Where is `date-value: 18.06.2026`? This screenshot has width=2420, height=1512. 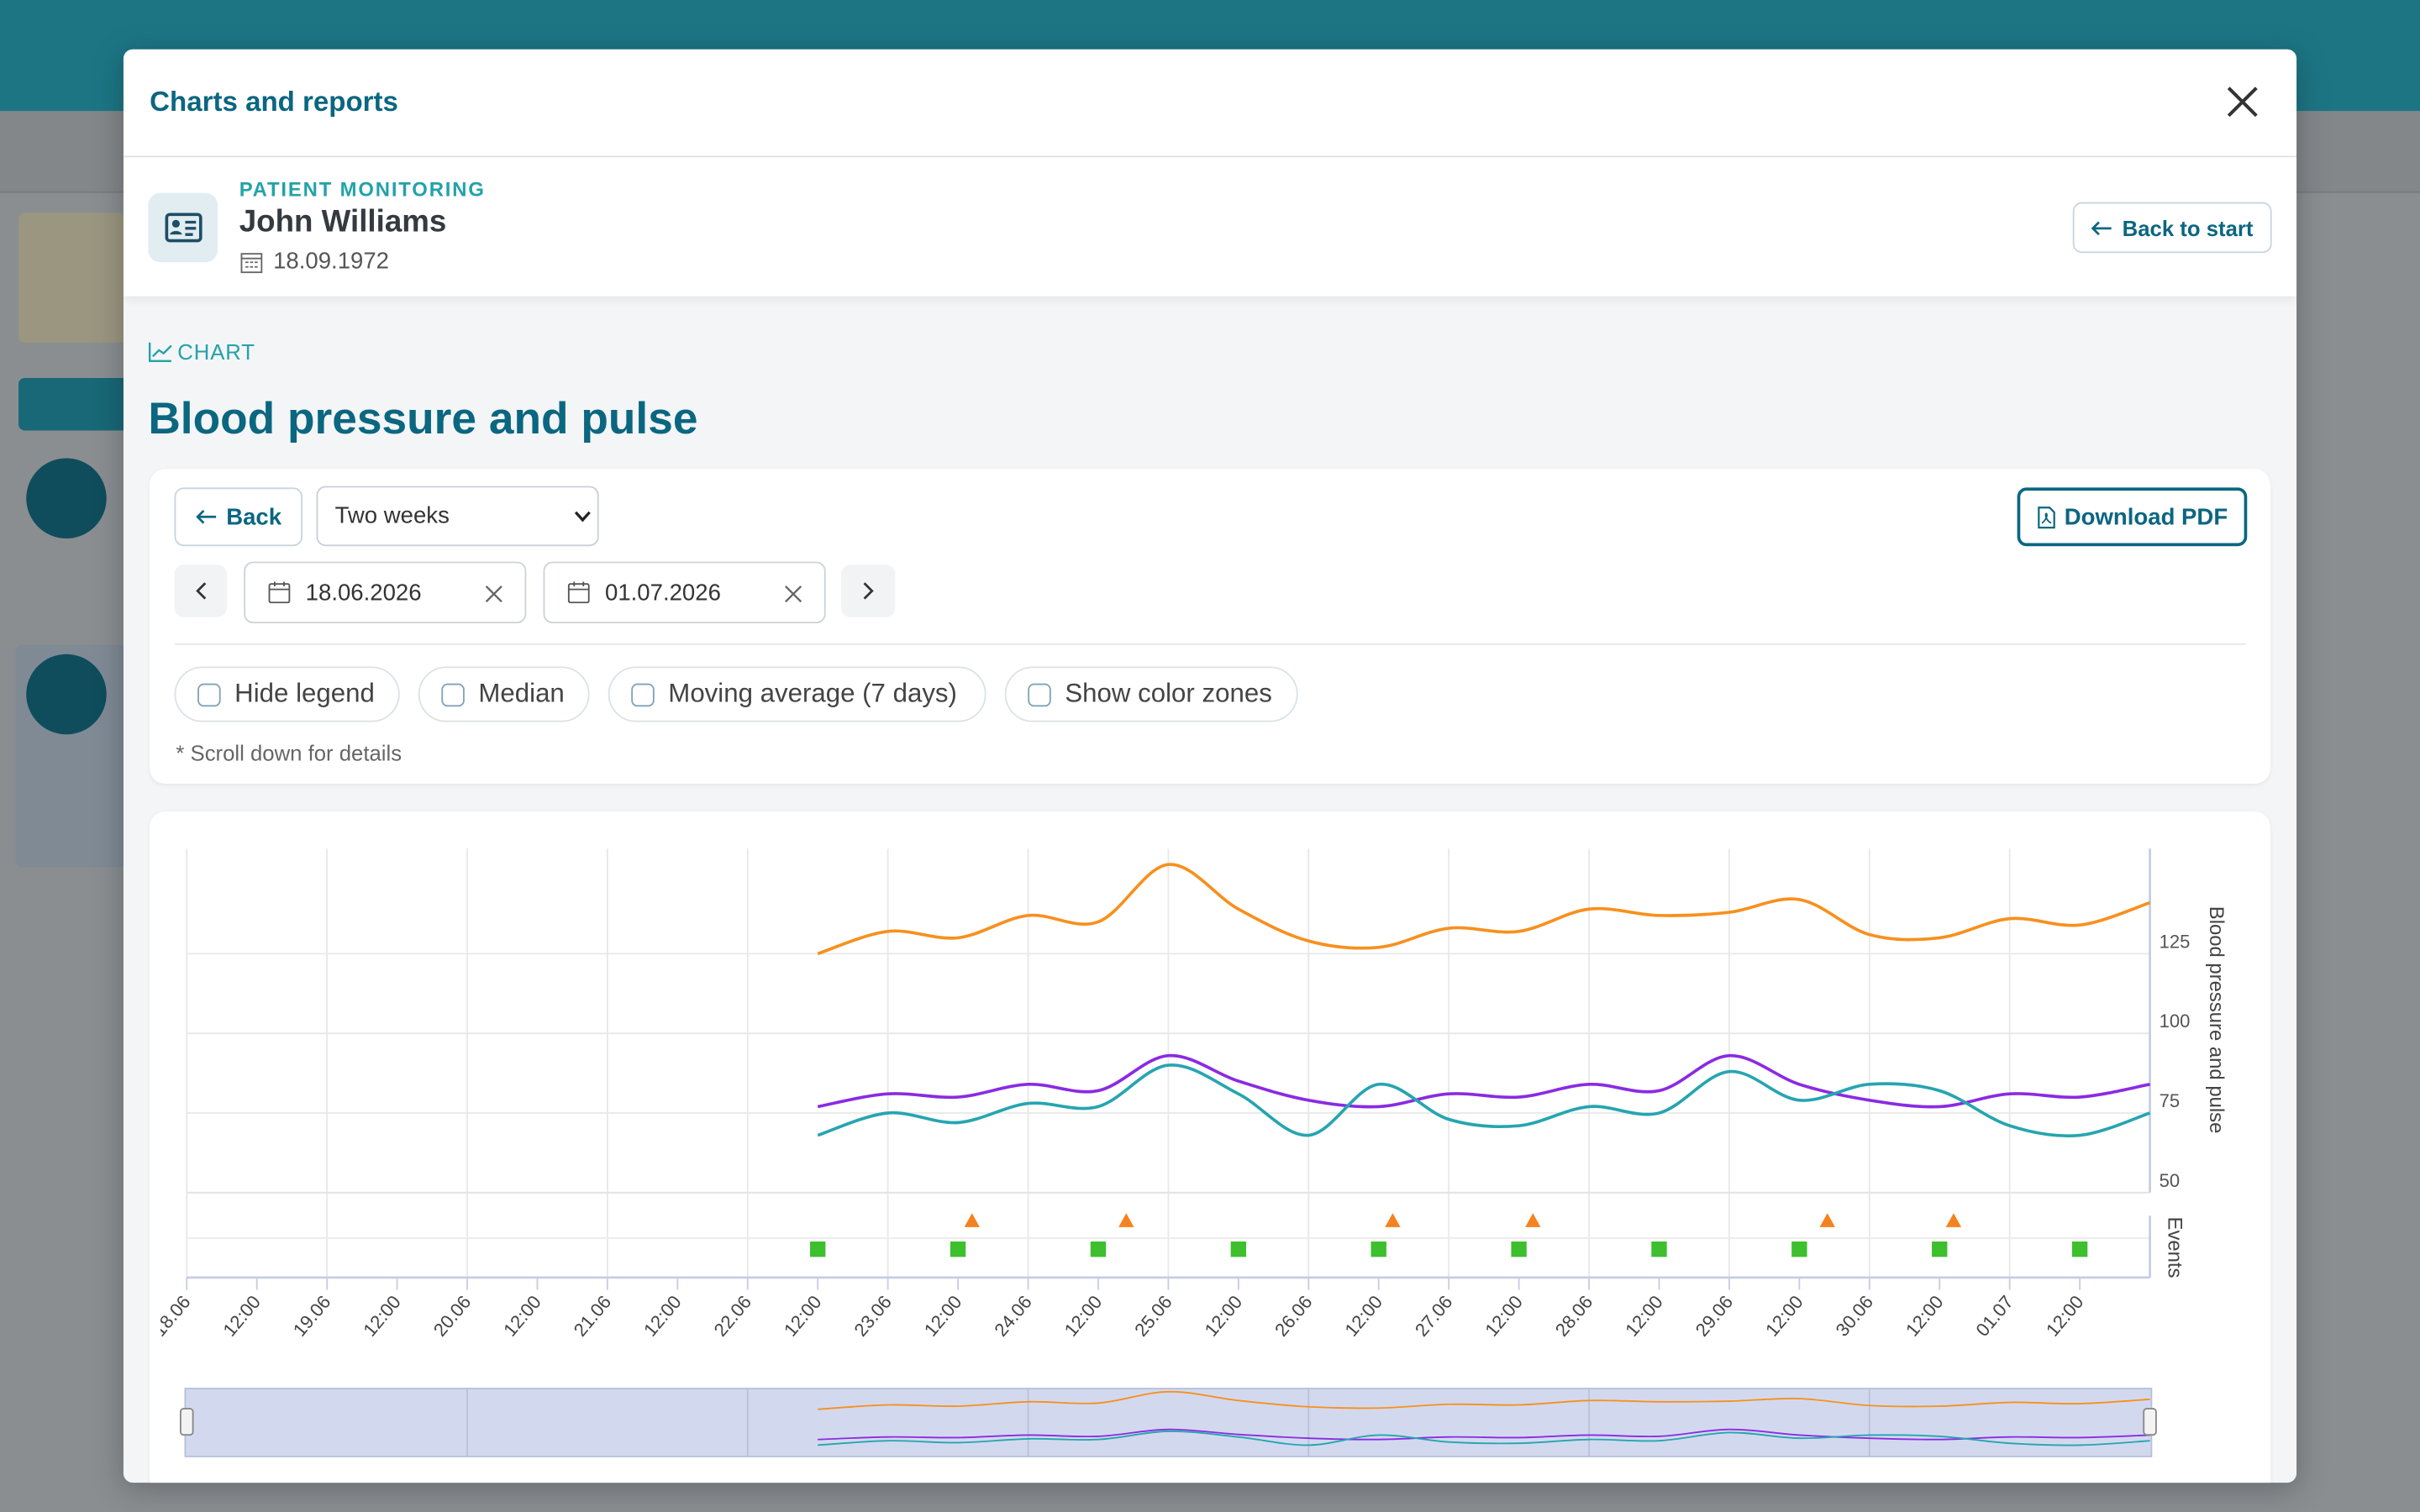 date-value: 18.06.2026 is located at coordinates (363, 593).